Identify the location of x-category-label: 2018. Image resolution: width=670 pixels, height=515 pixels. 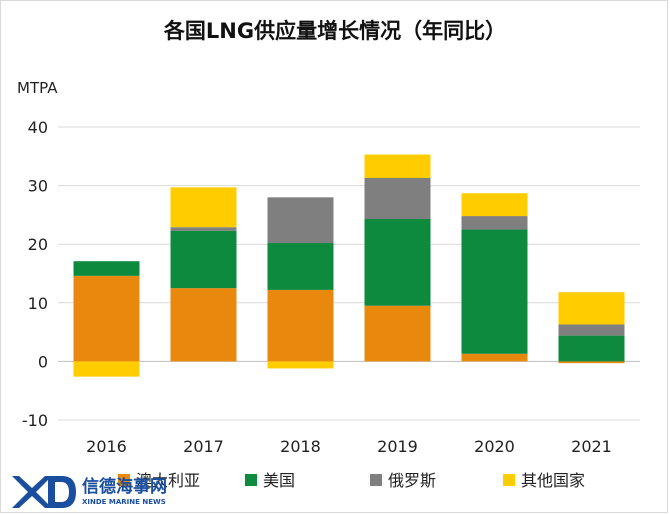
(300, 446).